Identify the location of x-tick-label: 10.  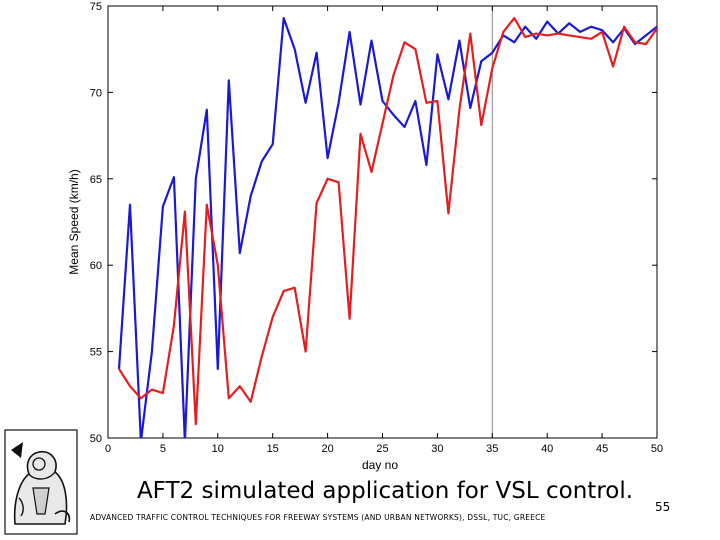
(218, 449).